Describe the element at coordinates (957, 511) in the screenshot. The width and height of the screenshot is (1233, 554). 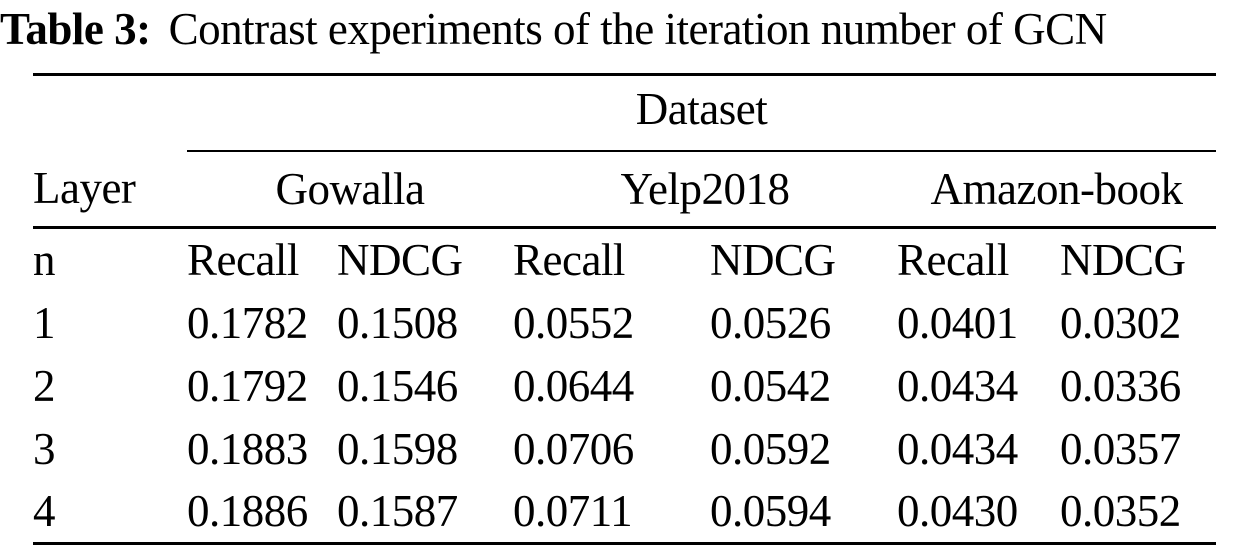
I see `cell-value: 0.0430` at that location.